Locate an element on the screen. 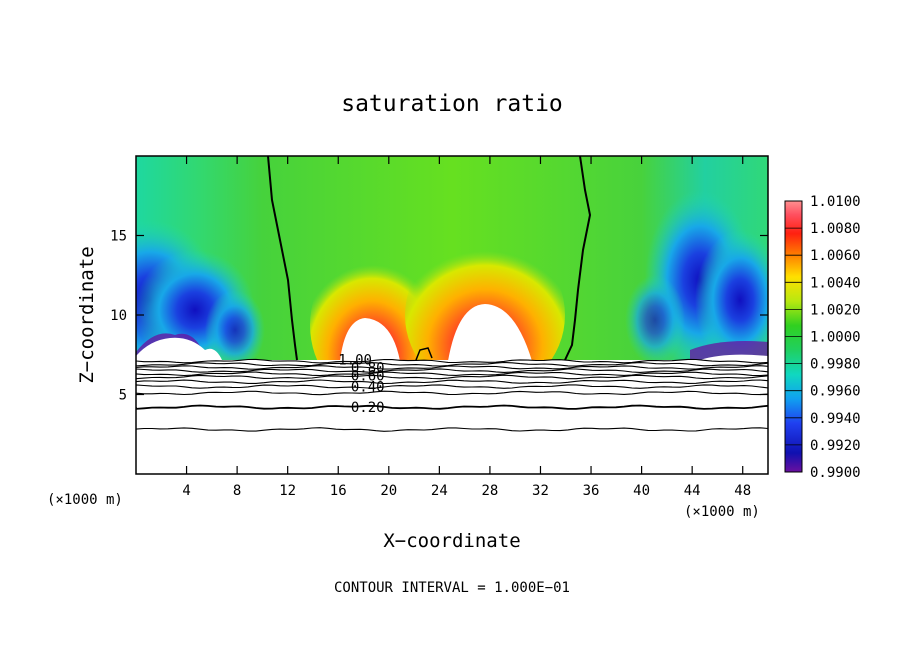  contour-label: 0.80 is located at coordinates (368, 368).